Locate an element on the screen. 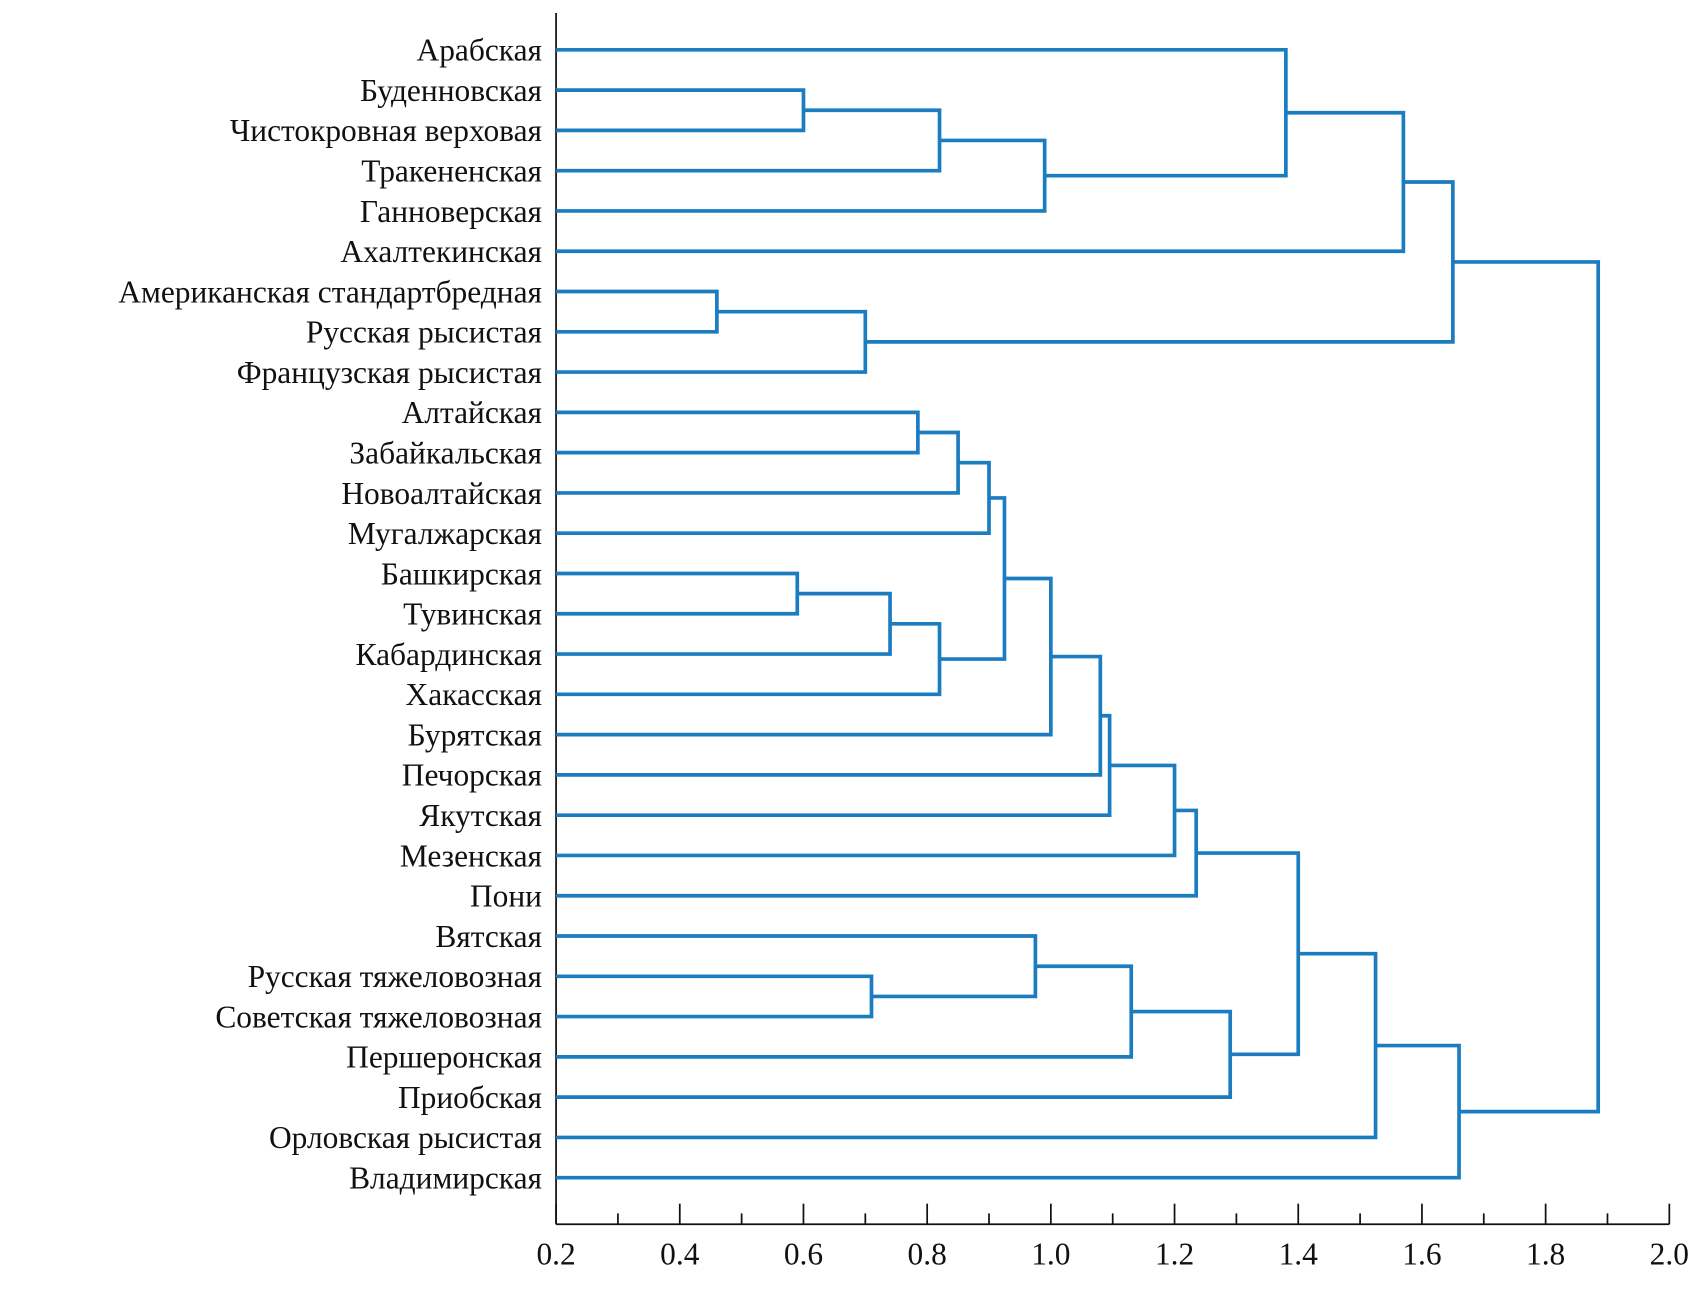  leaf-label: Русская тяжеловозная is located at coordinates (395, 976).